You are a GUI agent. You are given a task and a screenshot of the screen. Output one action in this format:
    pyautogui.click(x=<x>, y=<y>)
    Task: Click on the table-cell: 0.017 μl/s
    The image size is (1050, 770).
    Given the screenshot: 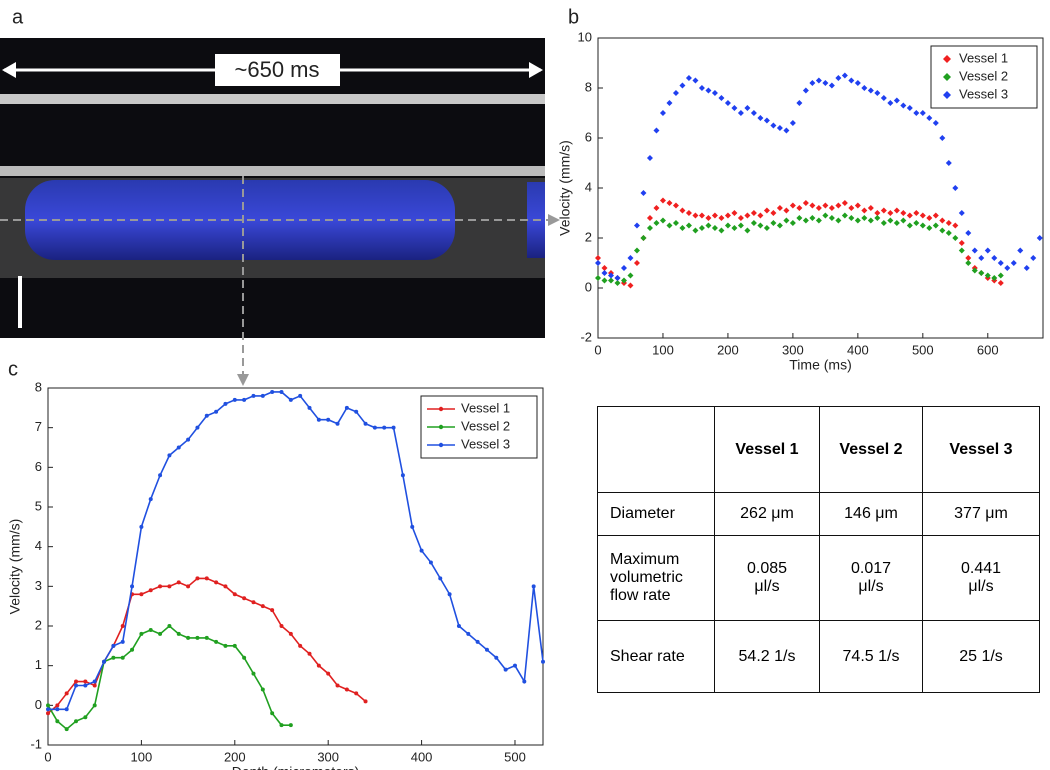 What is the action you would take?
    pyautogui.click(x=871, y=578)
    